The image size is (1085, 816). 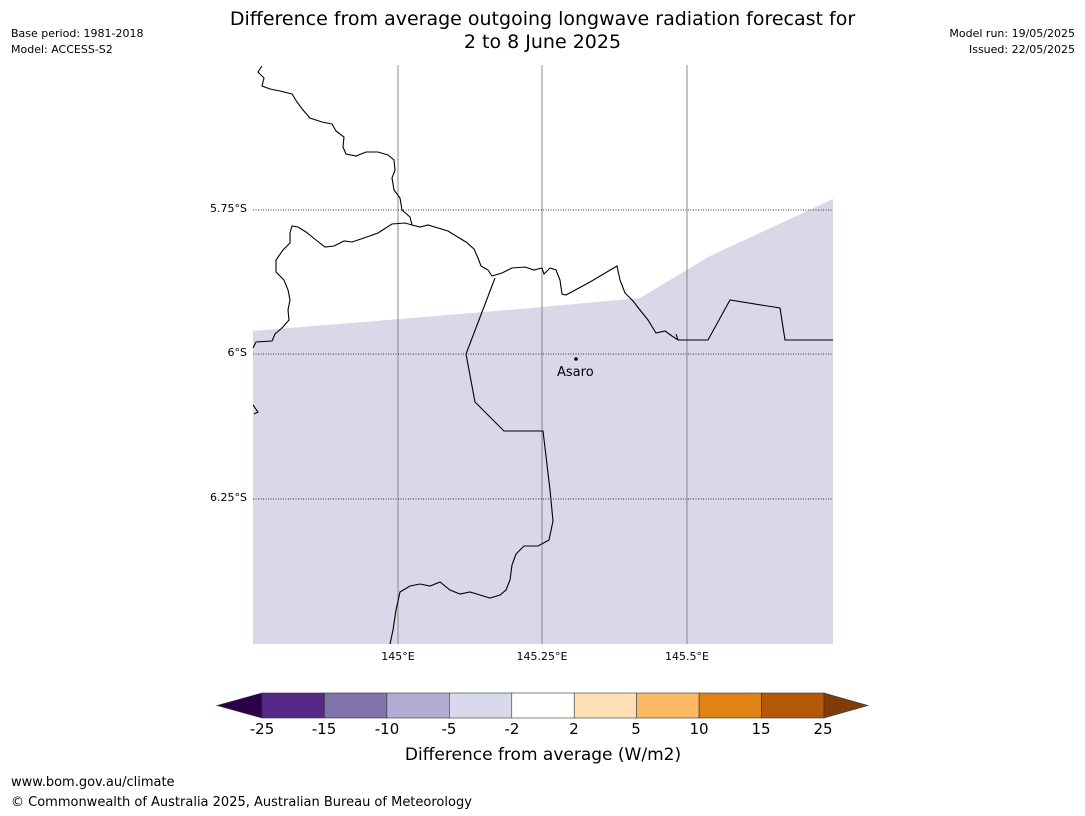 What do you see at coordinates (687, 656) in the screenshot?
I see `longitude-label-145-5e: 145.5°E` at bounding box center [687, 656].